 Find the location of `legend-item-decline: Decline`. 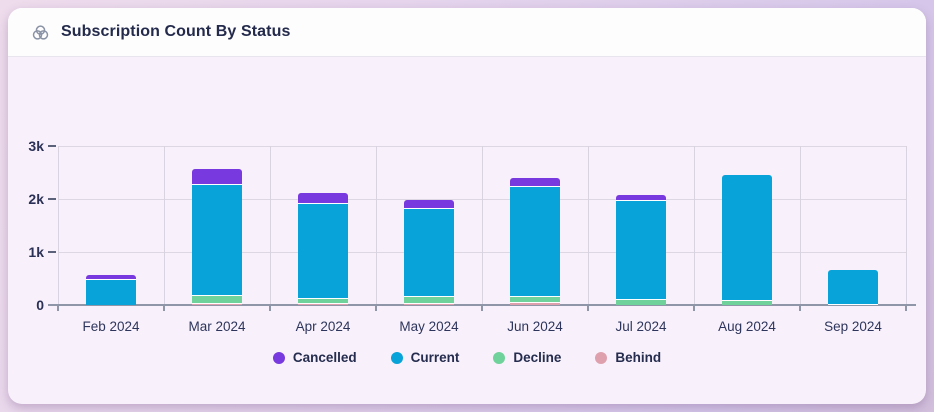

legend-item-decline: Decline is located at coordinates (527, 357).